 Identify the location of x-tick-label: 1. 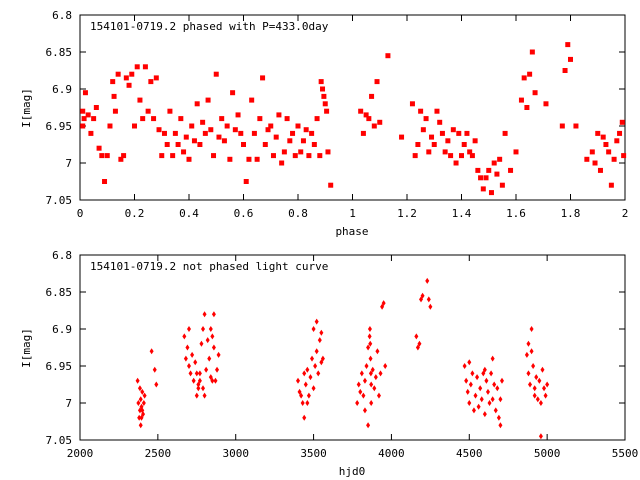
(352, 213).